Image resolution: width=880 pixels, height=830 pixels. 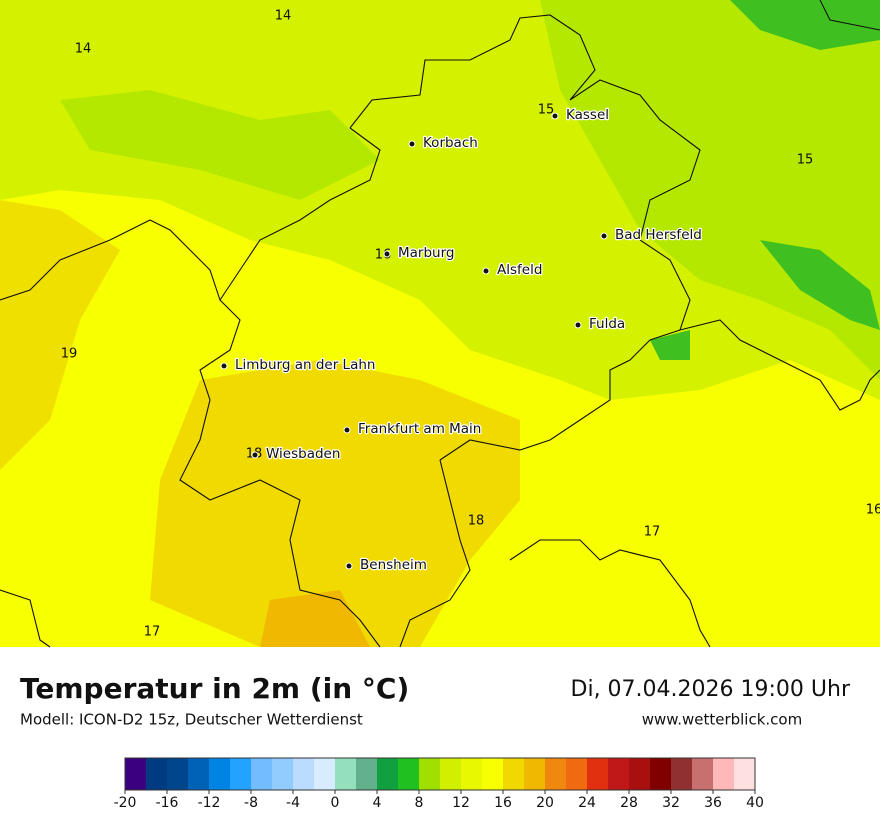 I want to click on tick-label: 12, so click(x=461, y=803).